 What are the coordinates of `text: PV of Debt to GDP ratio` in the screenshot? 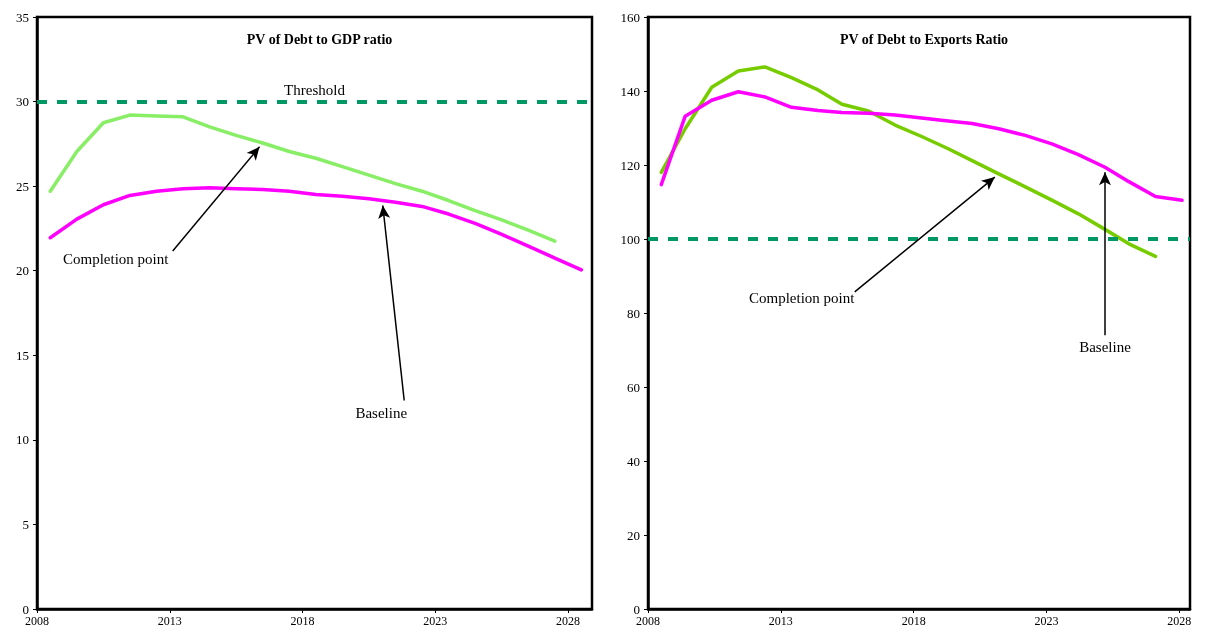 It's located at (319, 39).